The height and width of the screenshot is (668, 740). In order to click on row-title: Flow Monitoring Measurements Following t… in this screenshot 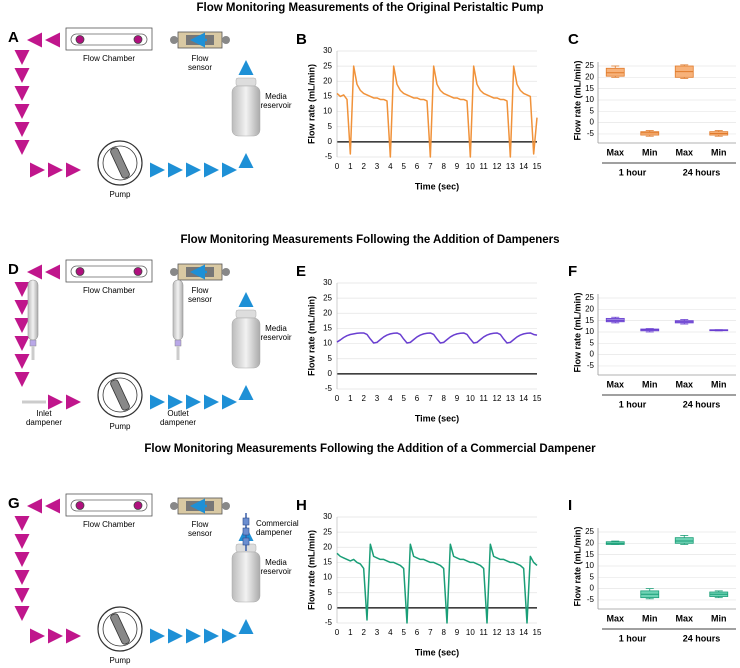, I will do `click(369, 240)`.